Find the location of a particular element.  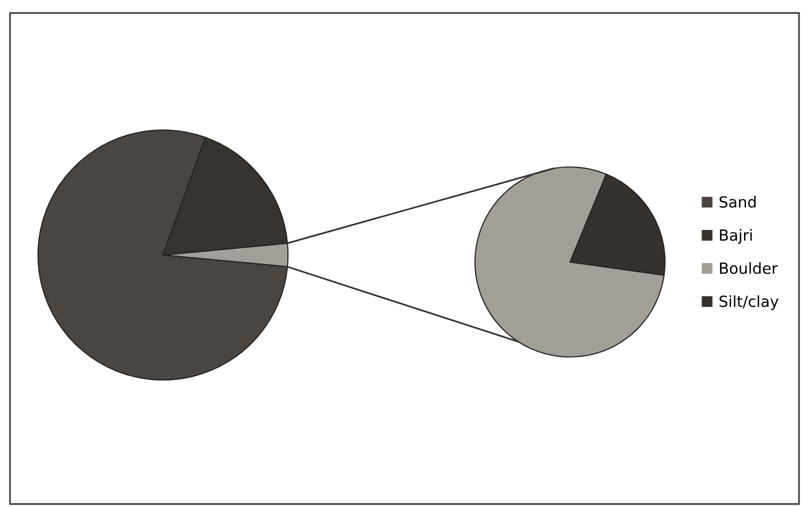

slice-label: Silt/clay is located at coordinates (749, 302).